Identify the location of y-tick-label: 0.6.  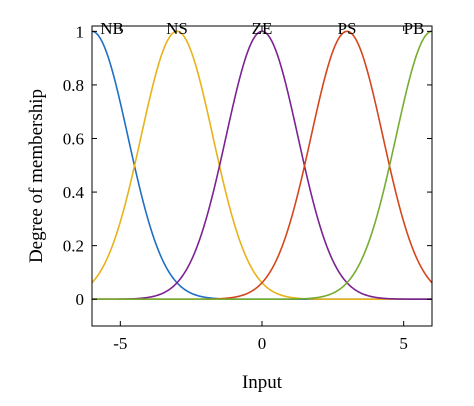
(73, 139).